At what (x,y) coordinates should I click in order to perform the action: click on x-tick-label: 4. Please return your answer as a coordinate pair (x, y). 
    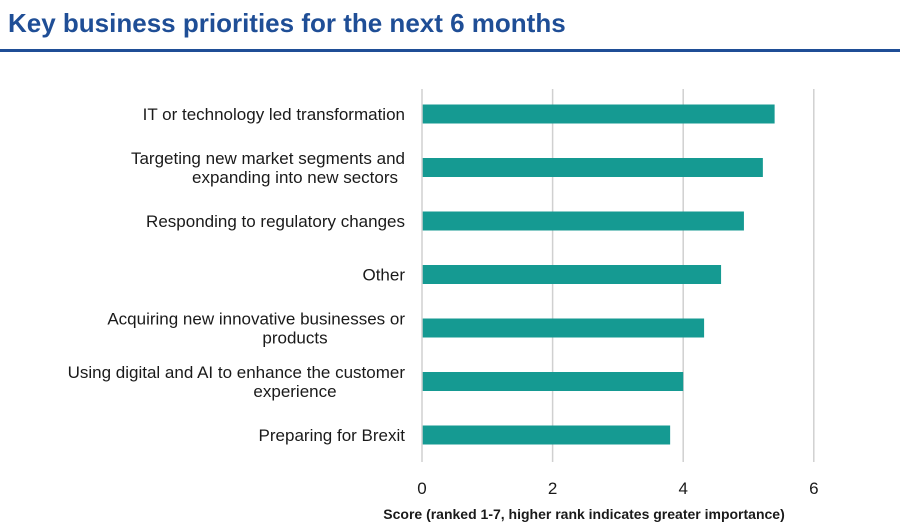
    Looking at the image, I should click on (682, 488).